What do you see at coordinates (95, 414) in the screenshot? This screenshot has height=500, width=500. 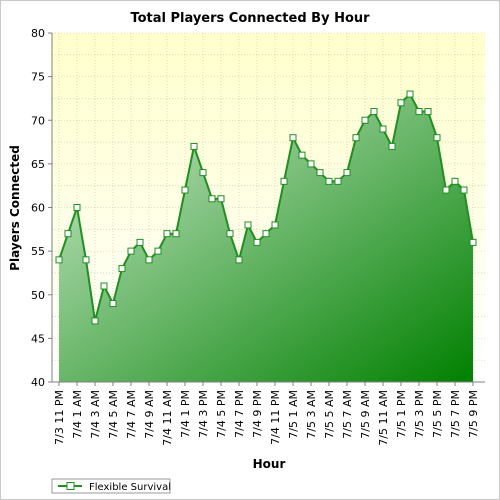 I see `x-tick-label: 7/4 3 AM` at bounding box center [95, 414].